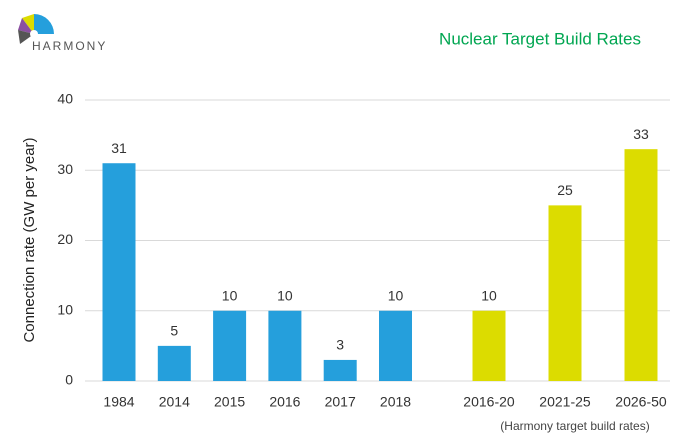 The width and height of the screenshot is (691, 445). I want to click on y-tick-label: 0, so click(69, 380).